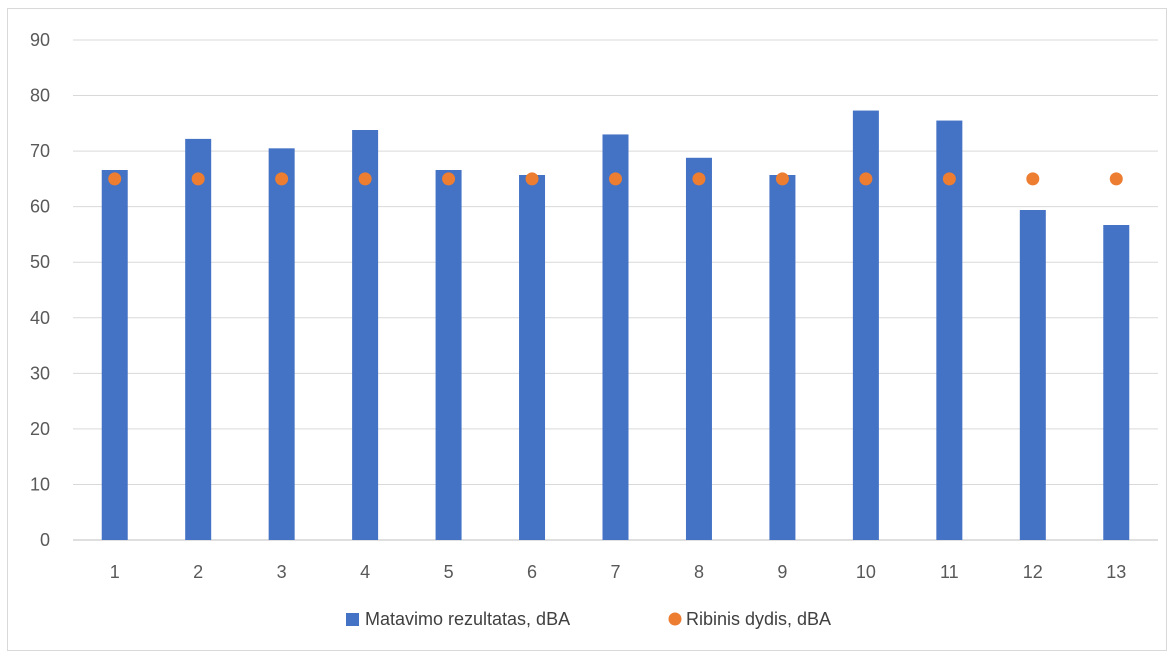 Image resolution: width=1173 pixels, height=657 pixels. Describe the element at coordinates (40, 318) in the screenshot. I see `y-tick-label: 40` at that location.